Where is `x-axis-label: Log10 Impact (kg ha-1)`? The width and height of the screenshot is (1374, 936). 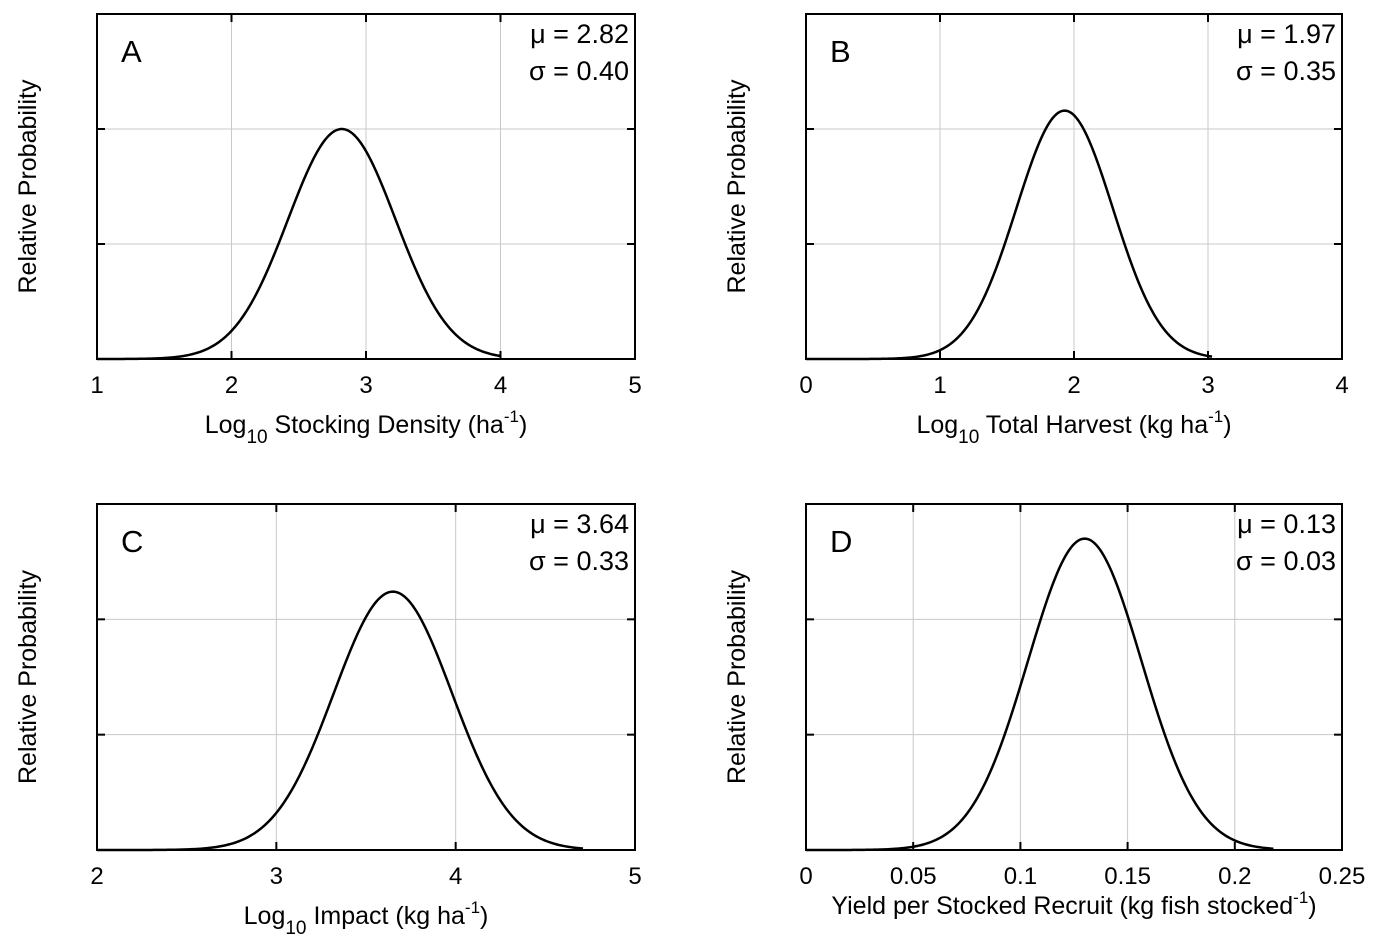 x-axis-label: Log10 Impact (kg ha-1) is located at coordinates (366, 917).